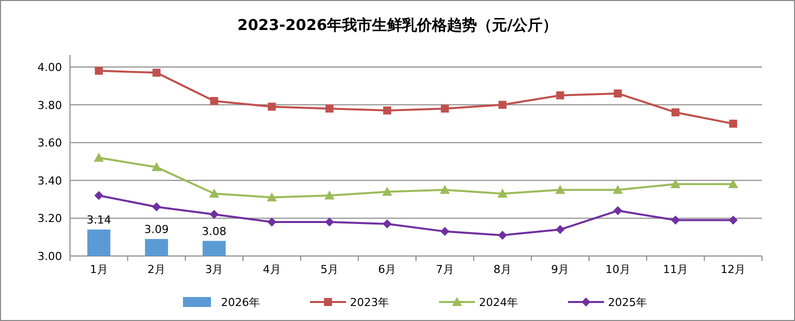  What do you see at coordinates (50, 105) in the screenshot?
I see `y-tick-label: 3.80` at bounding box center [50, 105].